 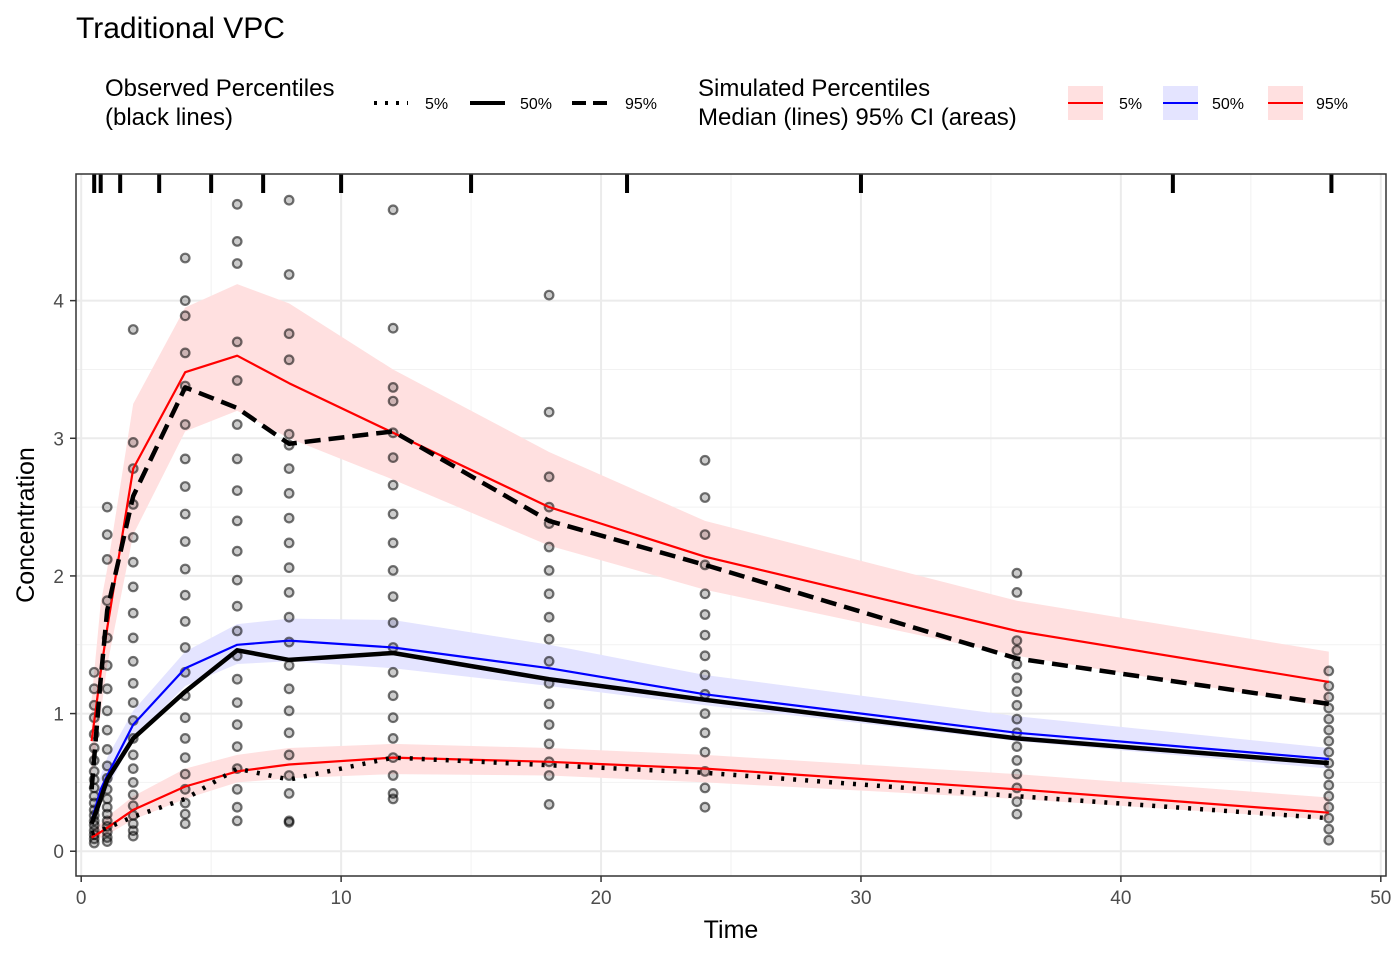 What do you see at coordinates (1332, 104) in the screenshot?
I see `legend-simulated-95-label: 95%` at bounding box center [1332, 104].